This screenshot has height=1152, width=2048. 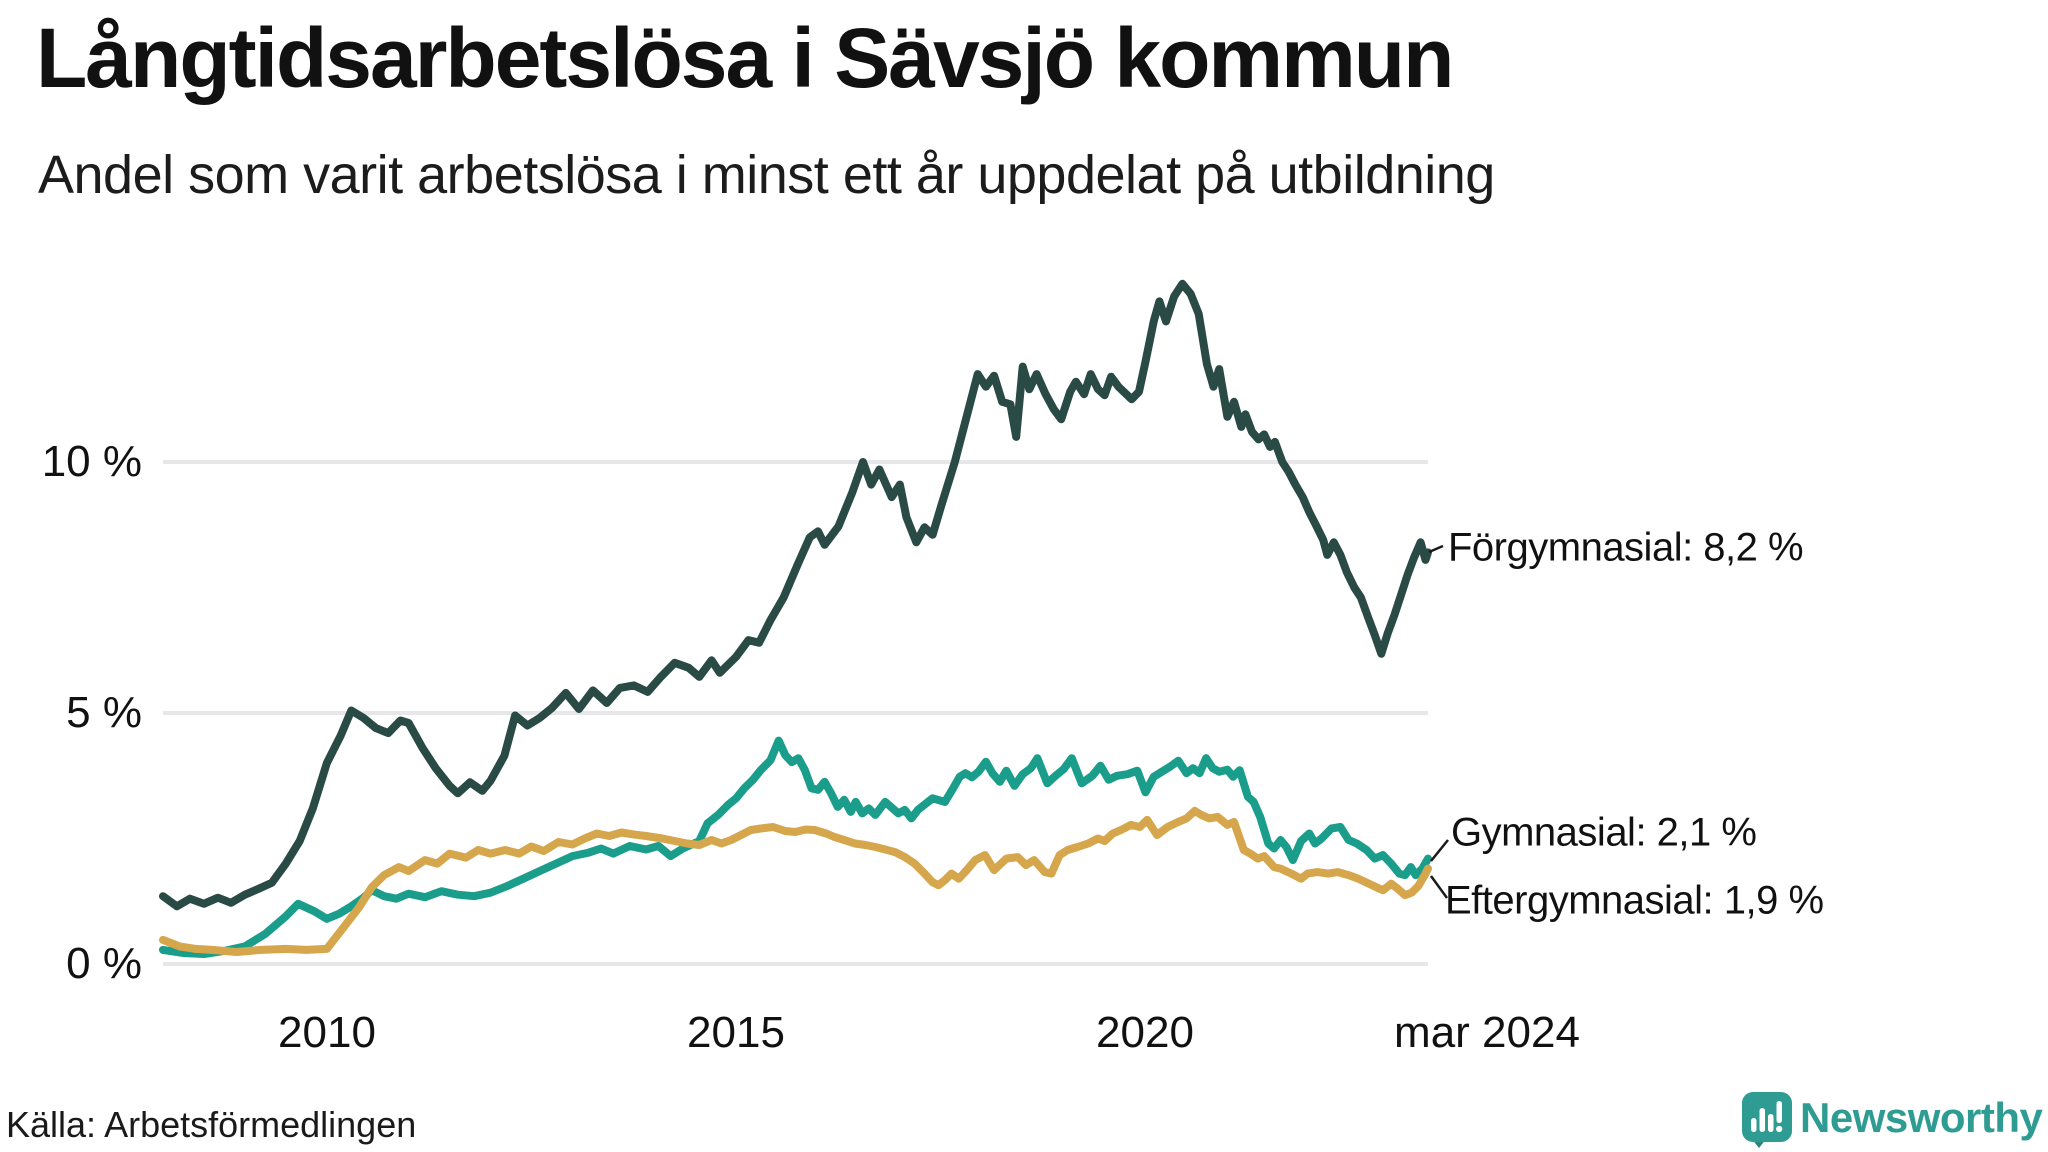 I want to click on line-gymnasial, so click(x=795, y=847).